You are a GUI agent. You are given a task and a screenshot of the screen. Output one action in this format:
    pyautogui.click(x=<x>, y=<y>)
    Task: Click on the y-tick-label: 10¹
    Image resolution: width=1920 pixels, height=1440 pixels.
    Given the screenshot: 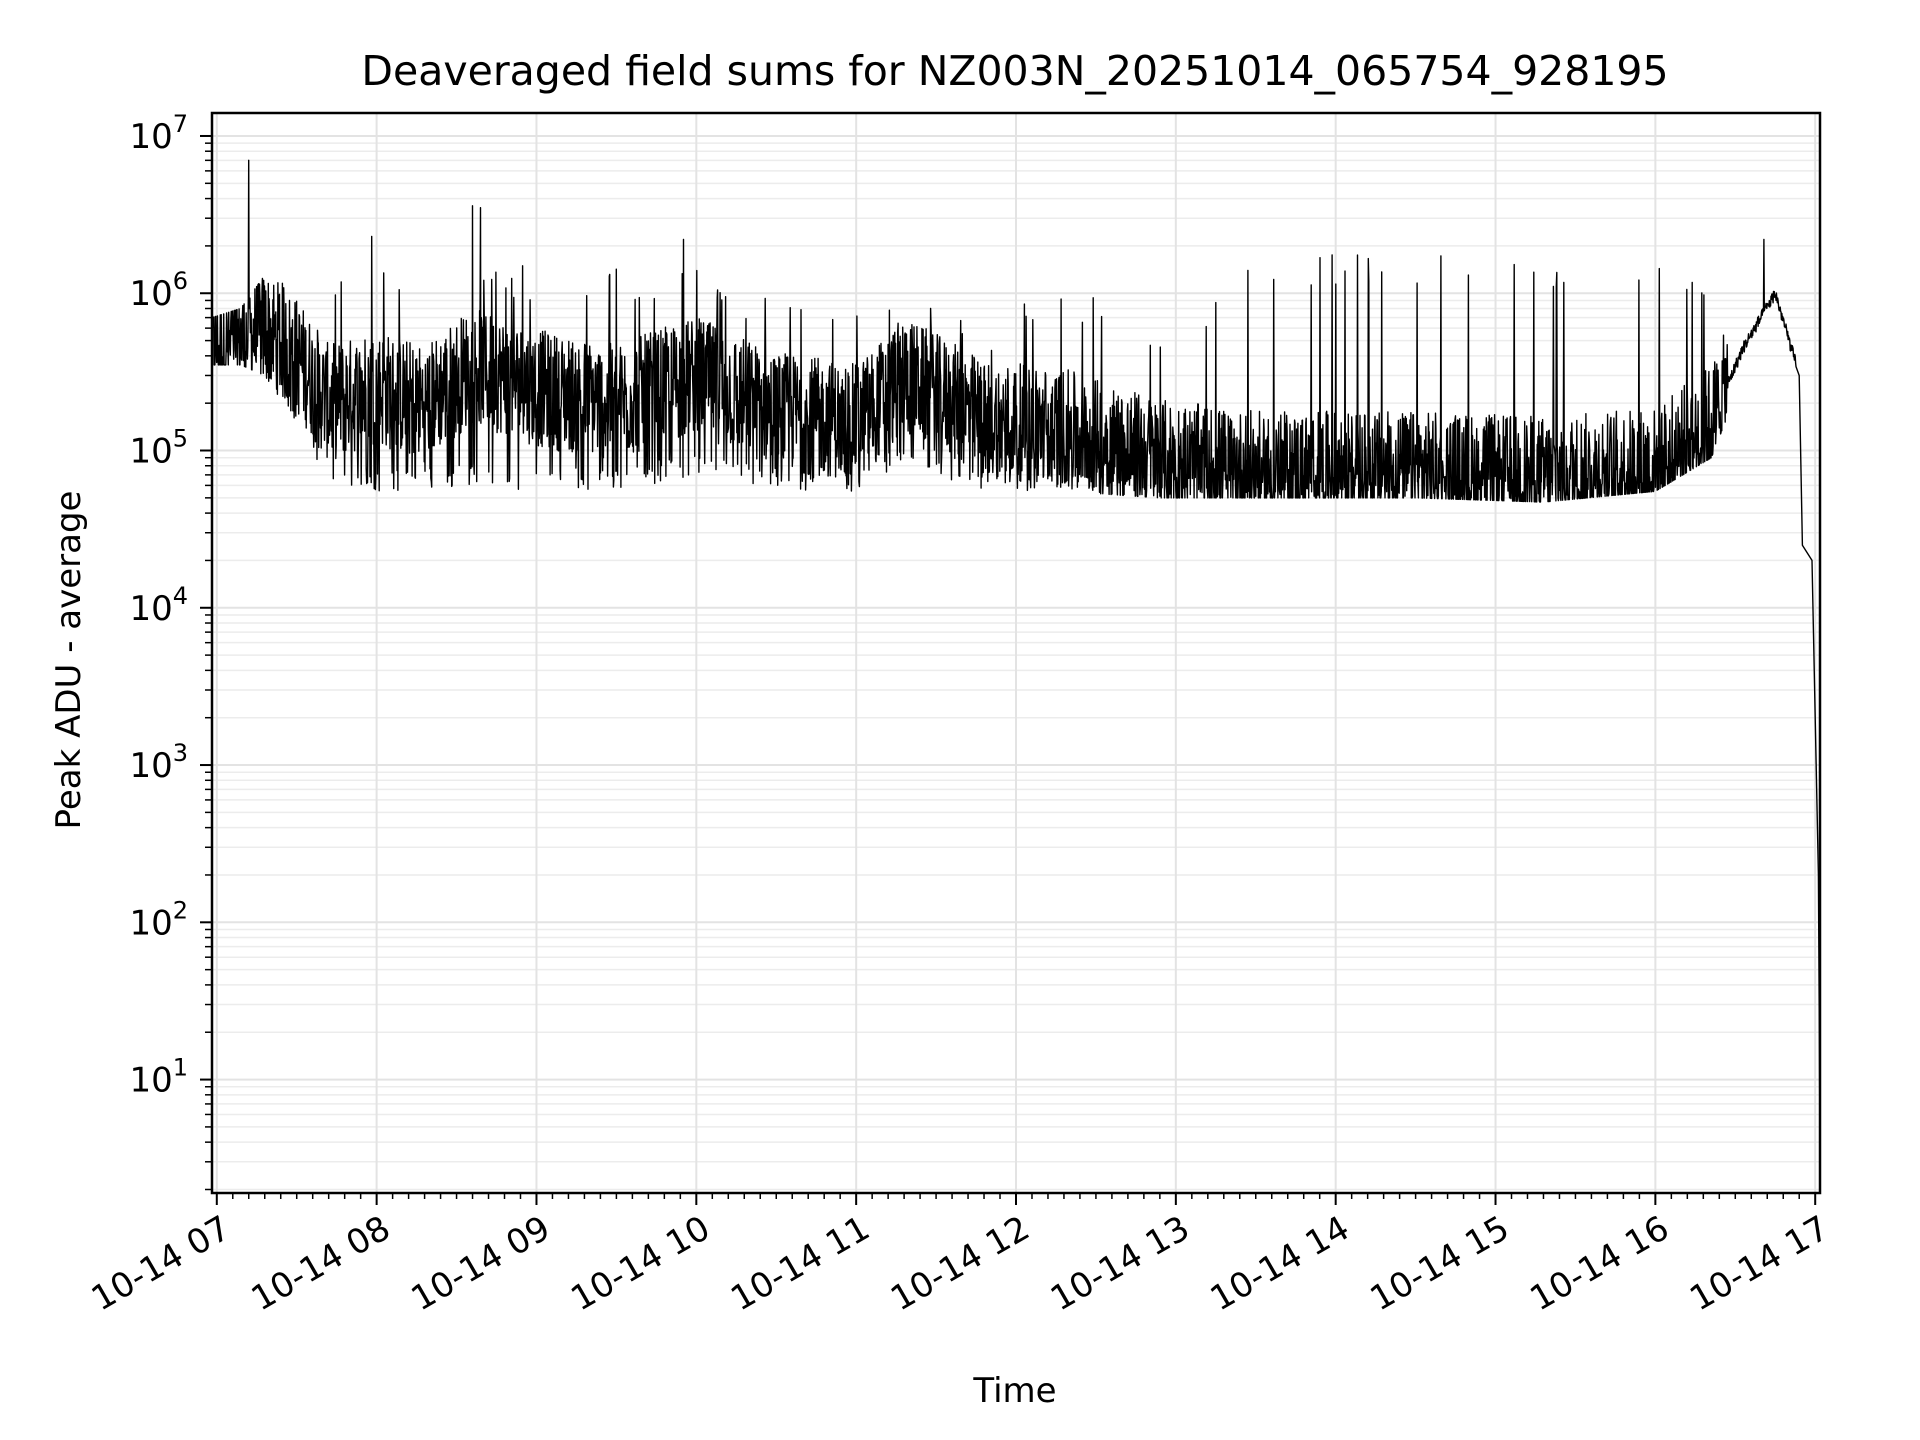 What is the action you would take?
    pyautogui.click(x=158, y=1077)
    